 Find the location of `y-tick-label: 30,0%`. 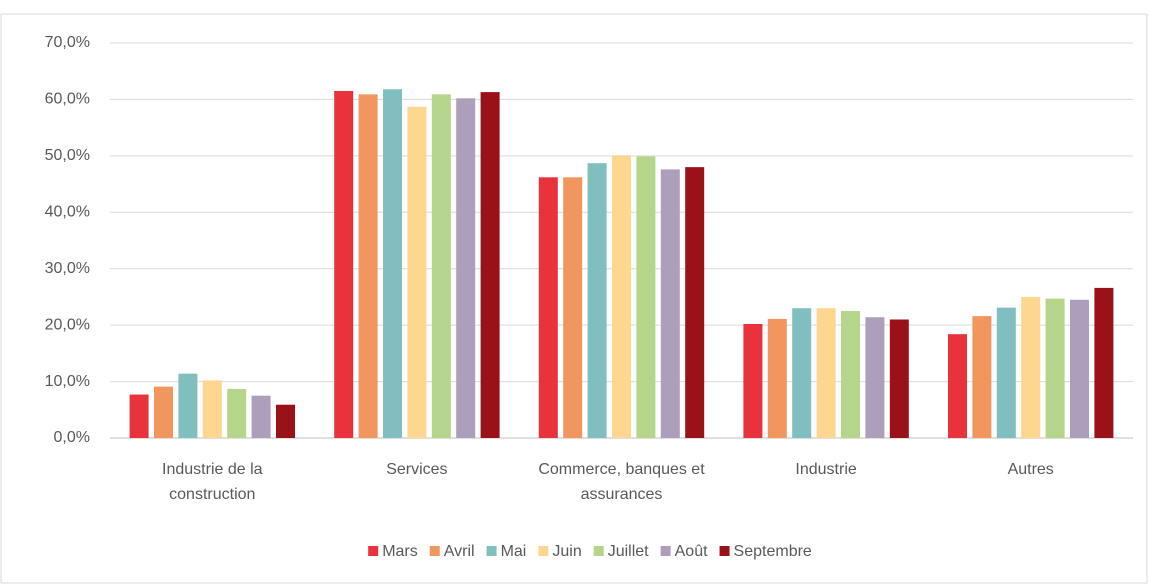

y-tick-label: 30,0% is located at coordinates (67, 268).